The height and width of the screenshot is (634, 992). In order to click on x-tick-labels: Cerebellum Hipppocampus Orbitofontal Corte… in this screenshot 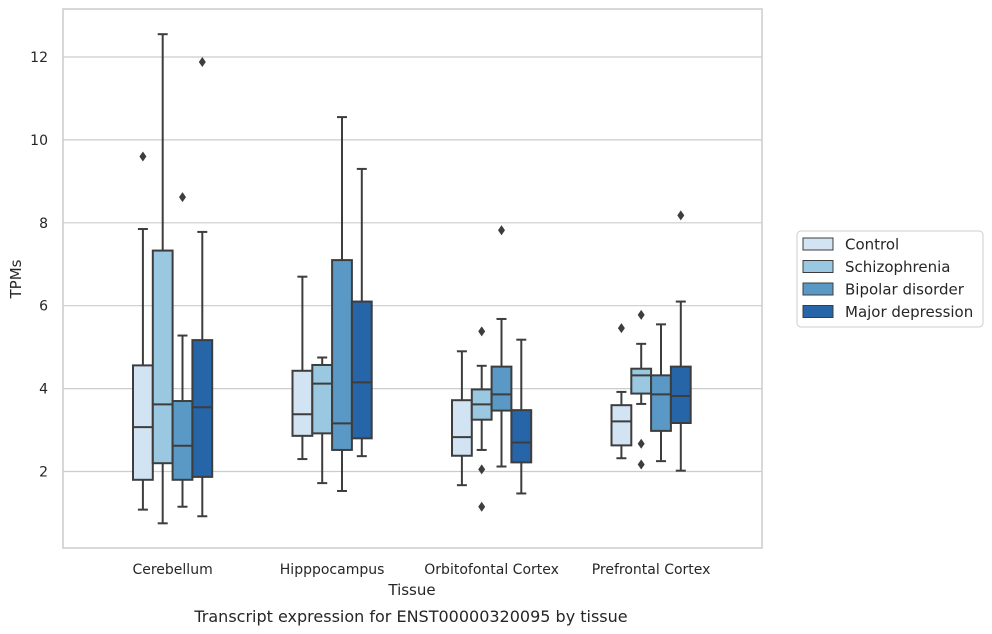, I will do `click(421, 570)`.